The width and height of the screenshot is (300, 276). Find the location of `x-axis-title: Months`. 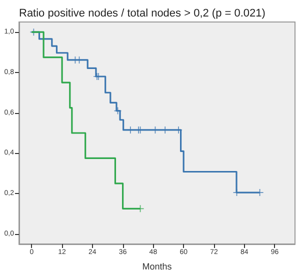

x-axis-title: Months is located at coordinates (157, 267).